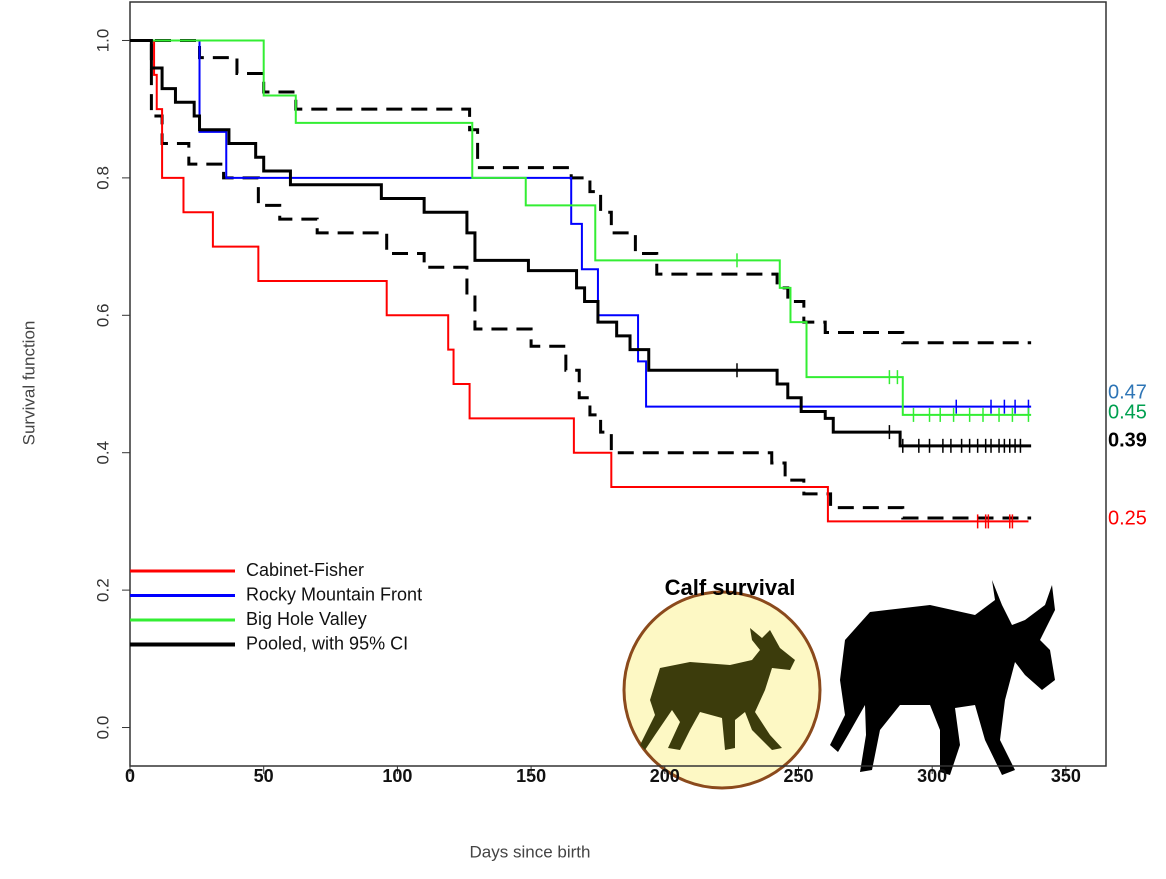  What do you see at coordinates (1127, 518) in the screenshot?
I see `end-value-label: 0.25` at bounding box center [1127, 518].